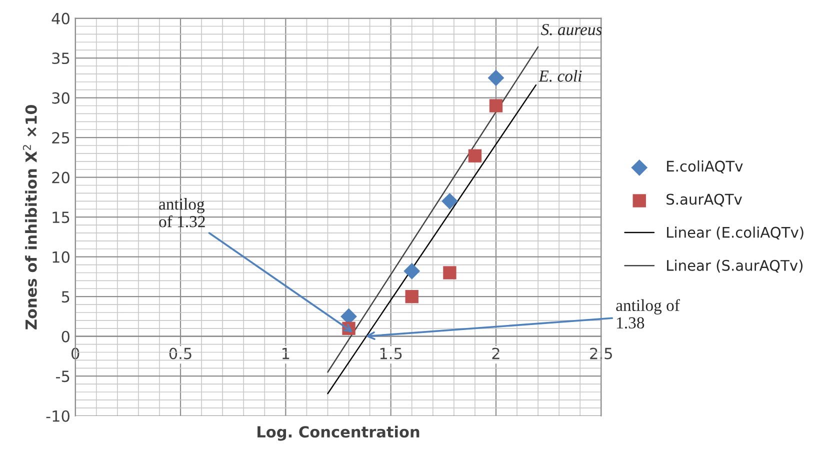  What do you see at coordinates (61, 178) in the screenshot?
I see `y-tick-label: 20` at bounding box center [61, 178].